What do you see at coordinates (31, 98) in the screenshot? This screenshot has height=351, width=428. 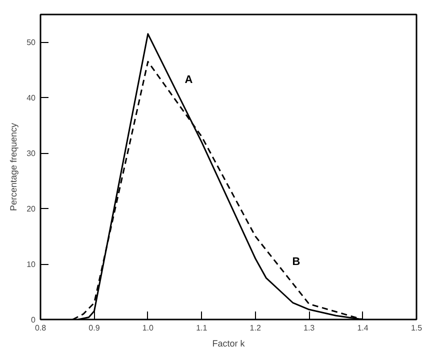 I see `y-tick-label: 40` at bounding box center [31, 98].